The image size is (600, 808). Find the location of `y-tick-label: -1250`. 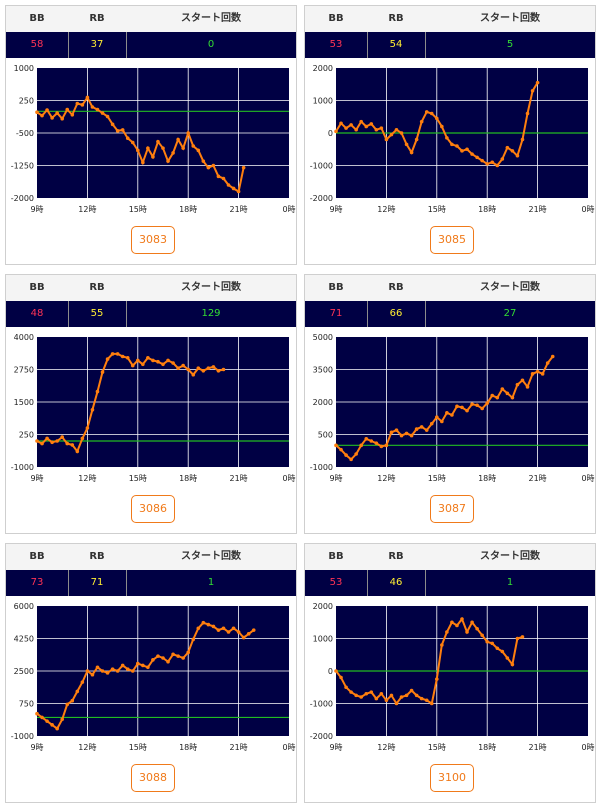

y-tick-label: -1250 is located at coordinates (22, 166).